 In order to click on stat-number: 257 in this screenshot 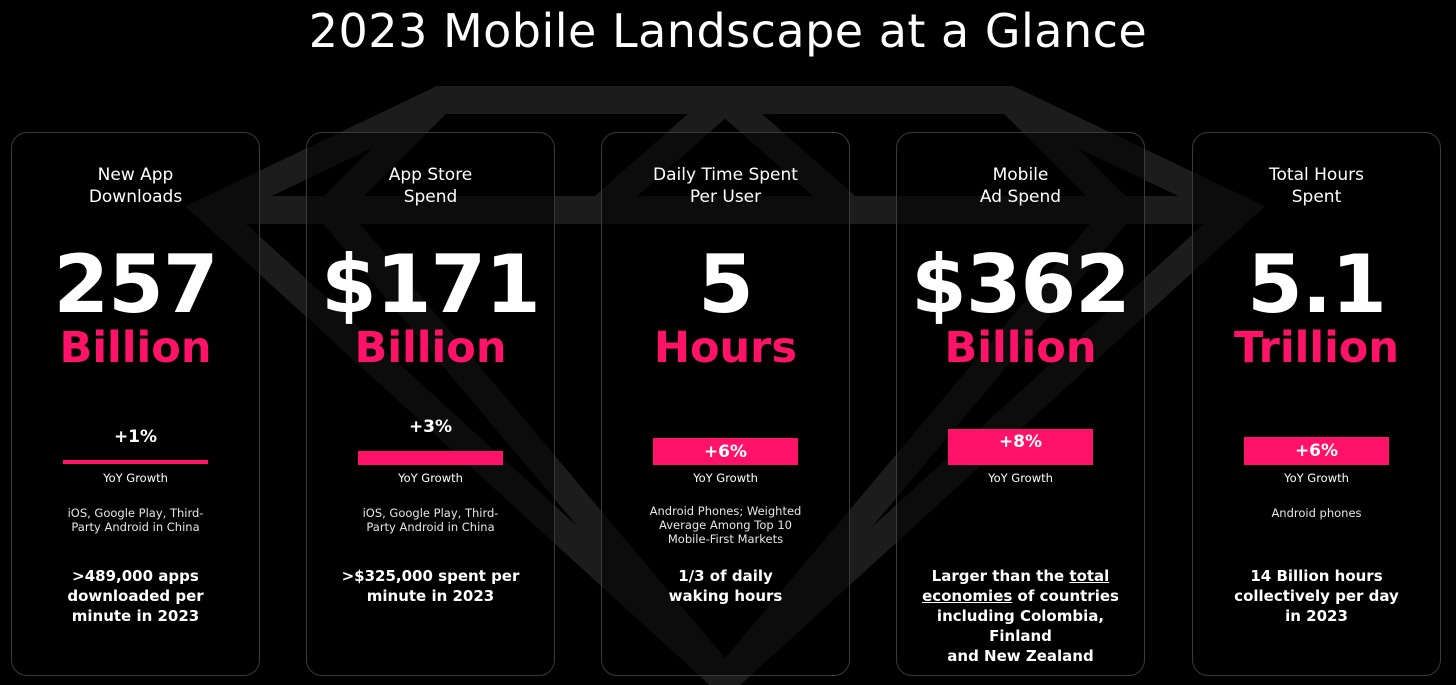, I will do `click(136, 284)`.